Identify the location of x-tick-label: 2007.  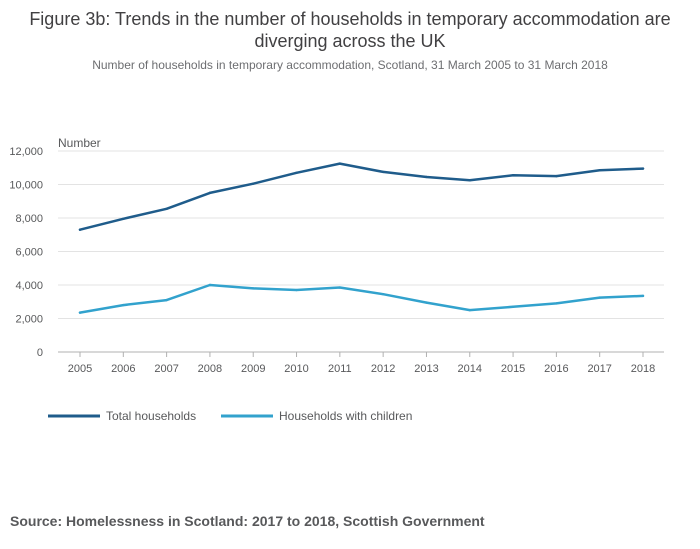
(166, 369).